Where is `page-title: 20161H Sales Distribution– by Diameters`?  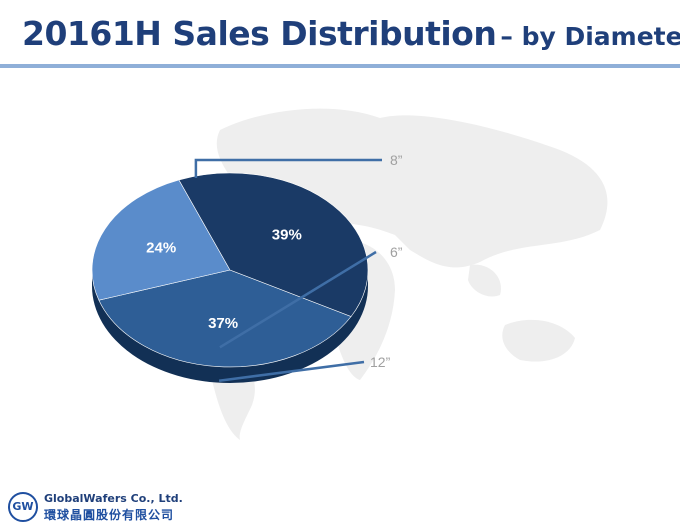 page-title: 20161H Sales Distribution– by Diameters is located at coordinates (351, 33).